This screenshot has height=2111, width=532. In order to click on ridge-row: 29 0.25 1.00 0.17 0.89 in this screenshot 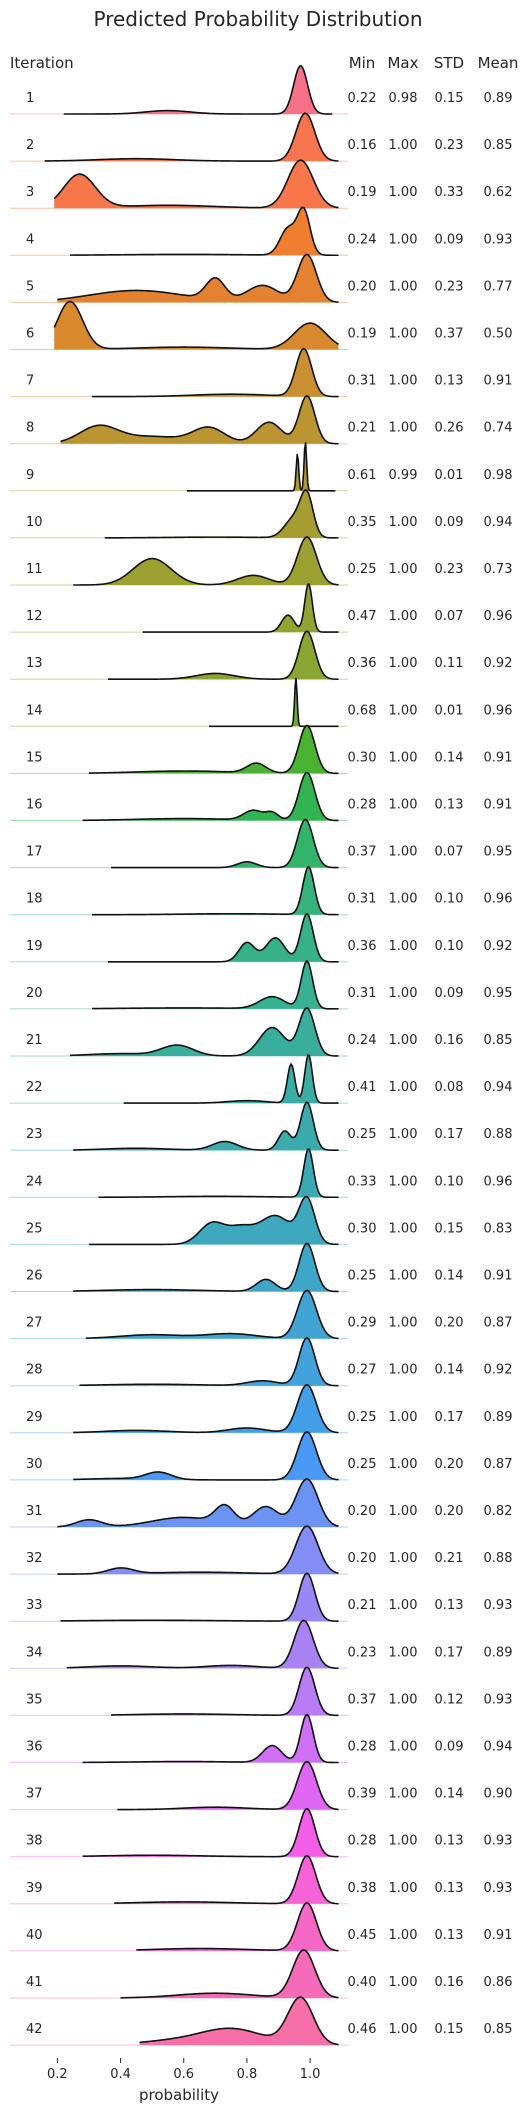, I will do `click(261, 1409)`.